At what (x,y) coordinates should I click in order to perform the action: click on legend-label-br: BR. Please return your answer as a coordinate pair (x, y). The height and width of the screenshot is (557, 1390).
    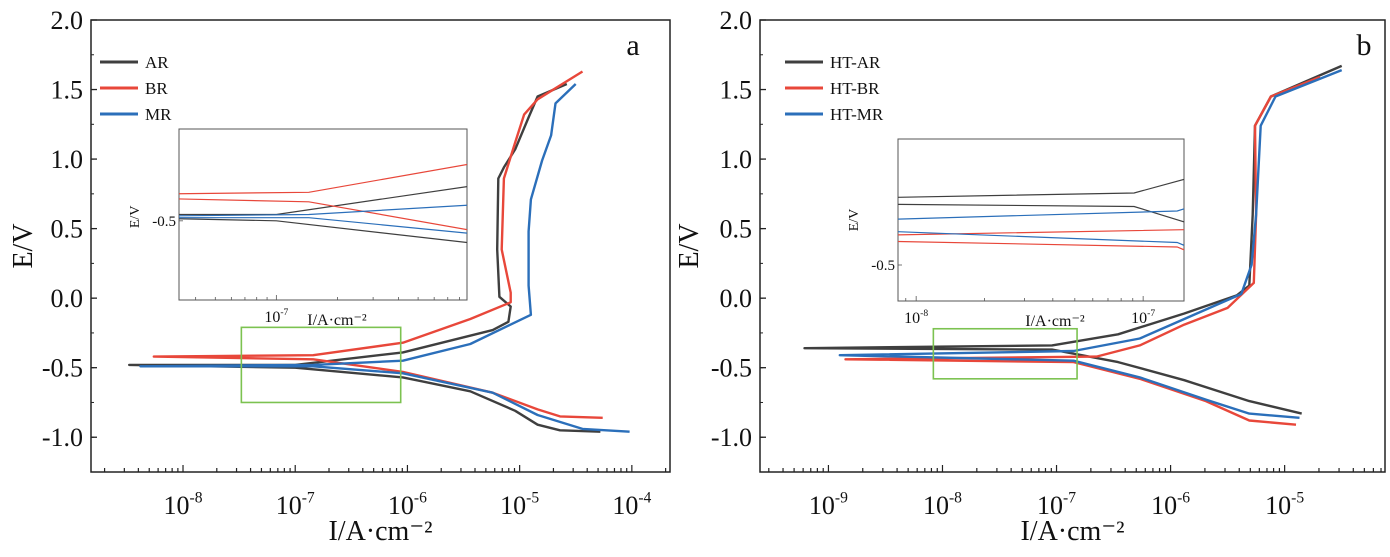
    Looking at the image, I should click on (156, 88).